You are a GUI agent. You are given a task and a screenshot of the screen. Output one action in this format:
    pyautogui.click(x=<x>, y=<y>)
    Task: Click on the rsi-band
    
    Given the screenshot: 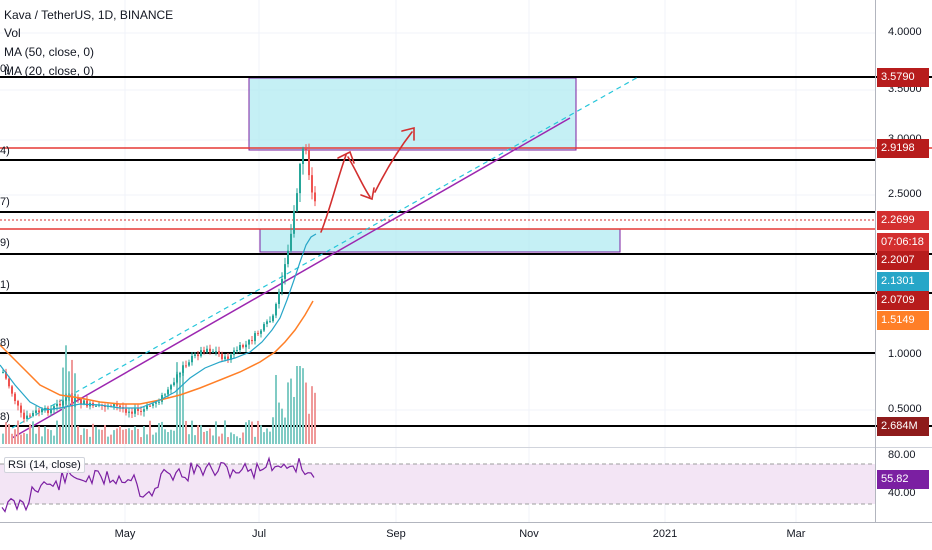 What is the action you would take?
    pyautogui.click(x=437, y=484)
    